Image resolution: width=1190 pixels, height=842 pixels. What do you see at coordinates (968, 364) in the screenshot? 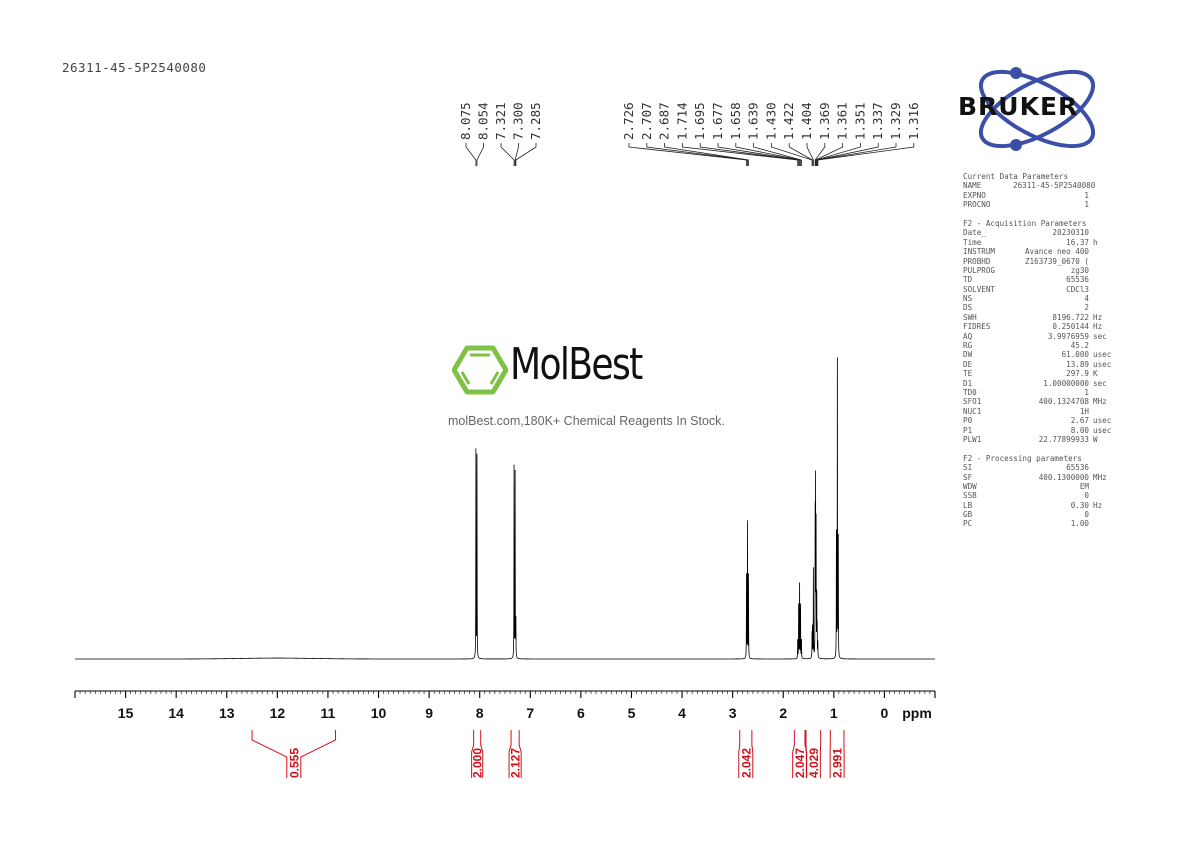
I see `param-key: DE` at bounding box center [968, 364].